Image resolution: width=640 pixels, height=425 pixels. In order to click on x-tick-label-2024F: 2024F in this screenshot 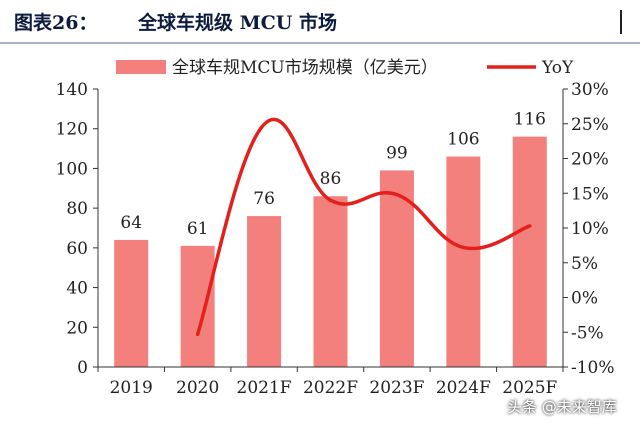, I will do `click(463, 388)`.